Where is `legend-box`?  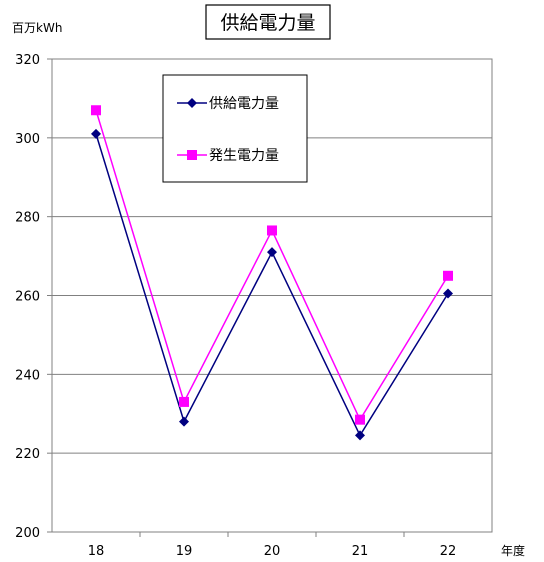
legend-box is located at coordinates (235, 128).